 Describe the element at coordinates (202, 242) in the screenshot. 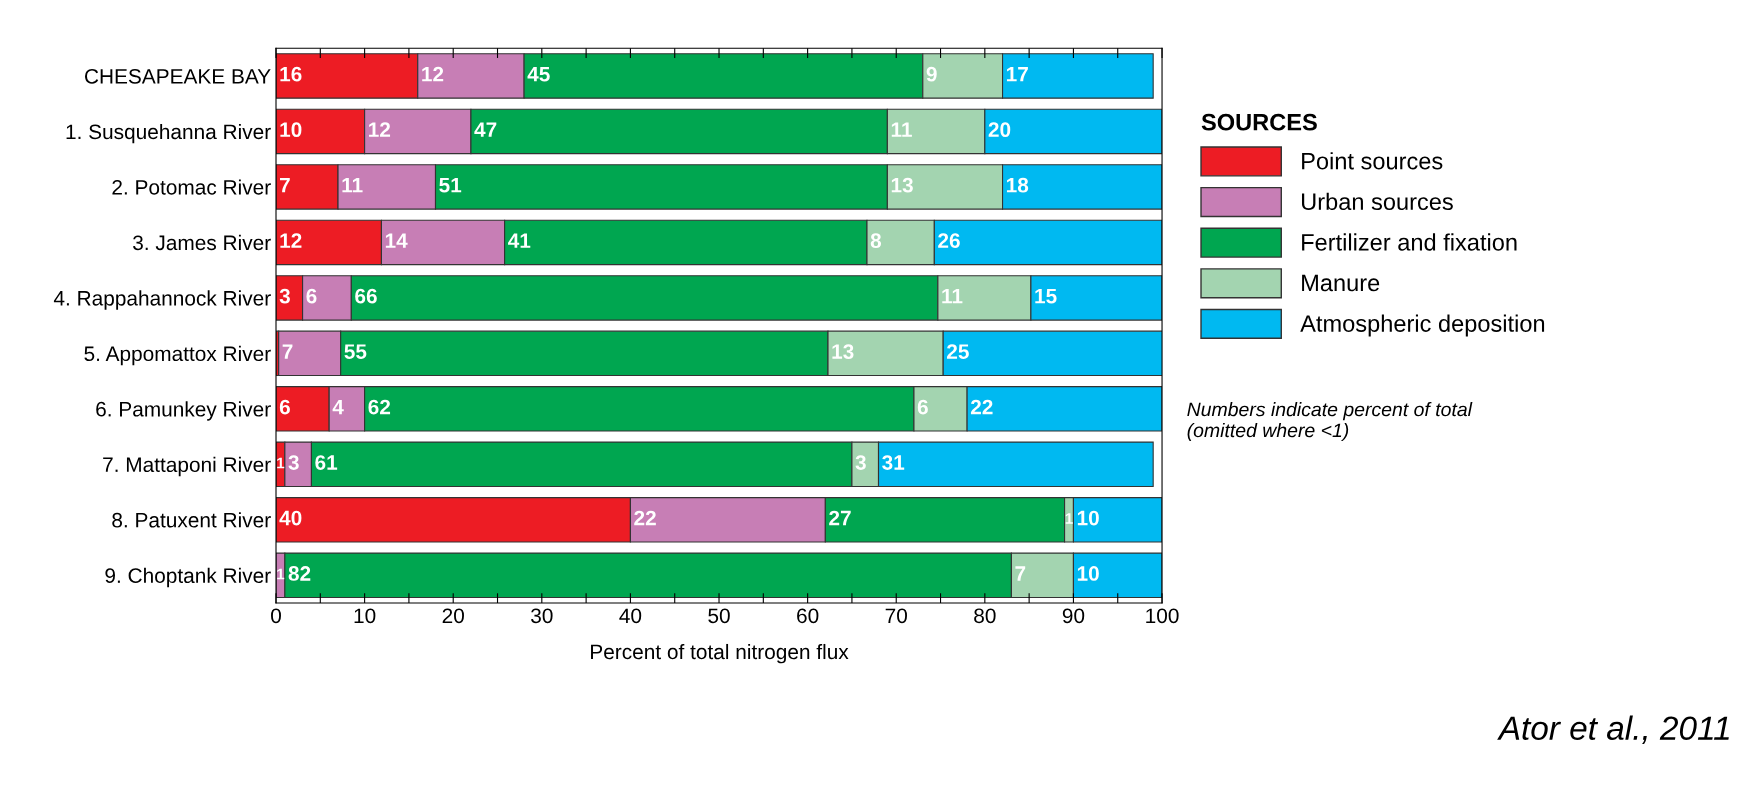

I see `y-tick-label: 3. James River` at that location.